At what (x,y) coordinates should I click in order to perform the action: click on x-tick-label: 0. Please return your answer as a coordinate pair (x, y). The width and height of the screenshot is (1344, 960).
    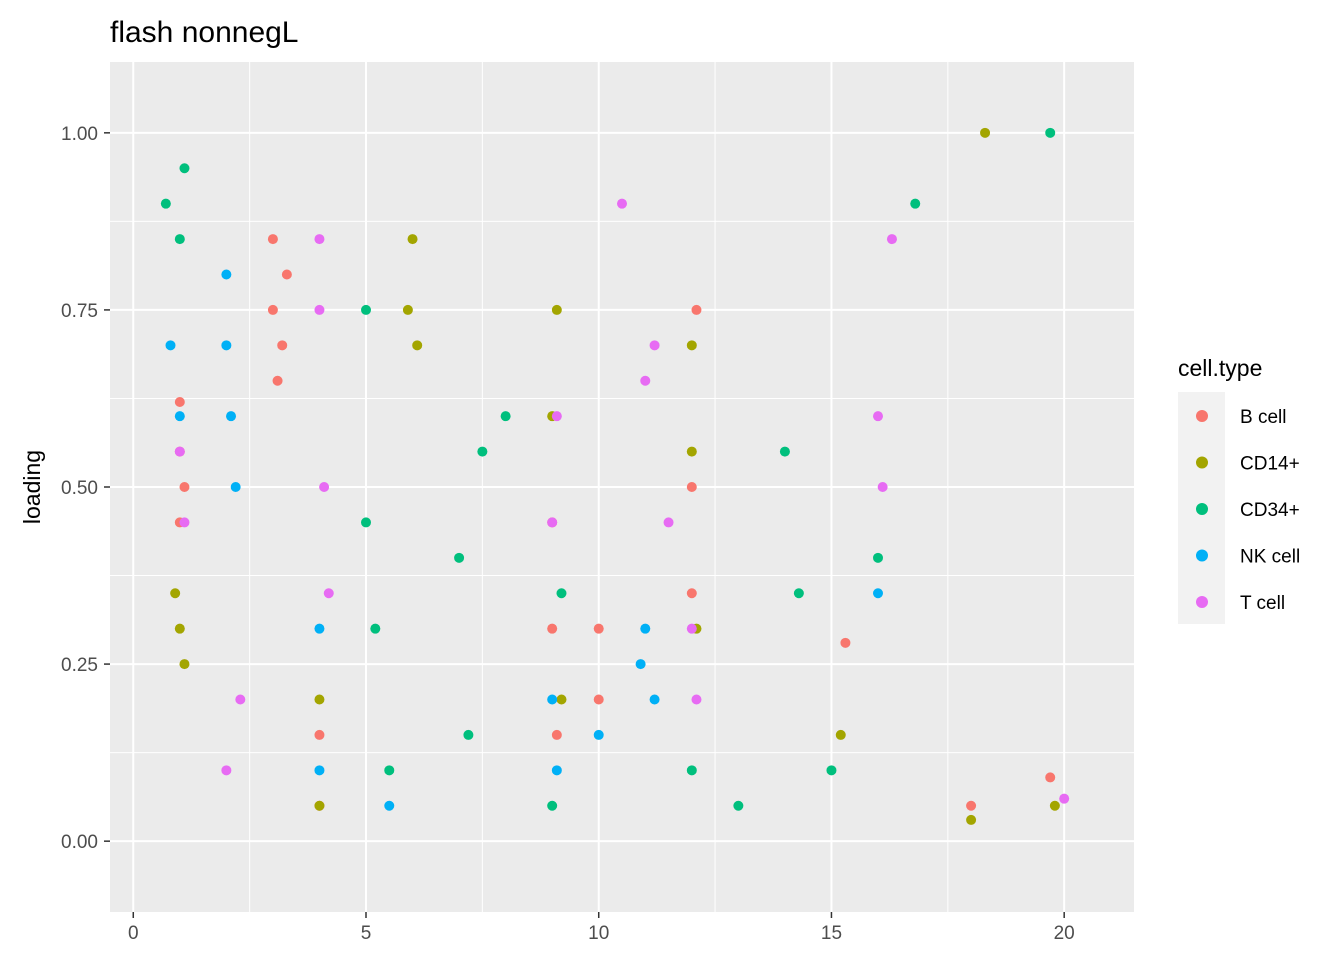
    Looking at the image, I should click on (133, 933).